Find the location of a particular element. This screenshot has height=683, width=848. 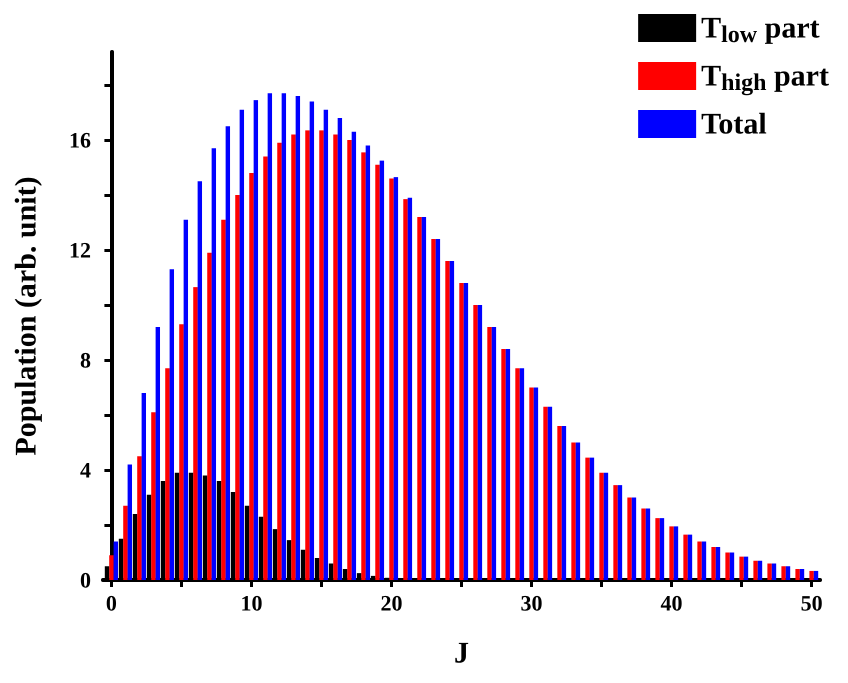

x-tick-label: 0 is located at coordinates (111, 603).